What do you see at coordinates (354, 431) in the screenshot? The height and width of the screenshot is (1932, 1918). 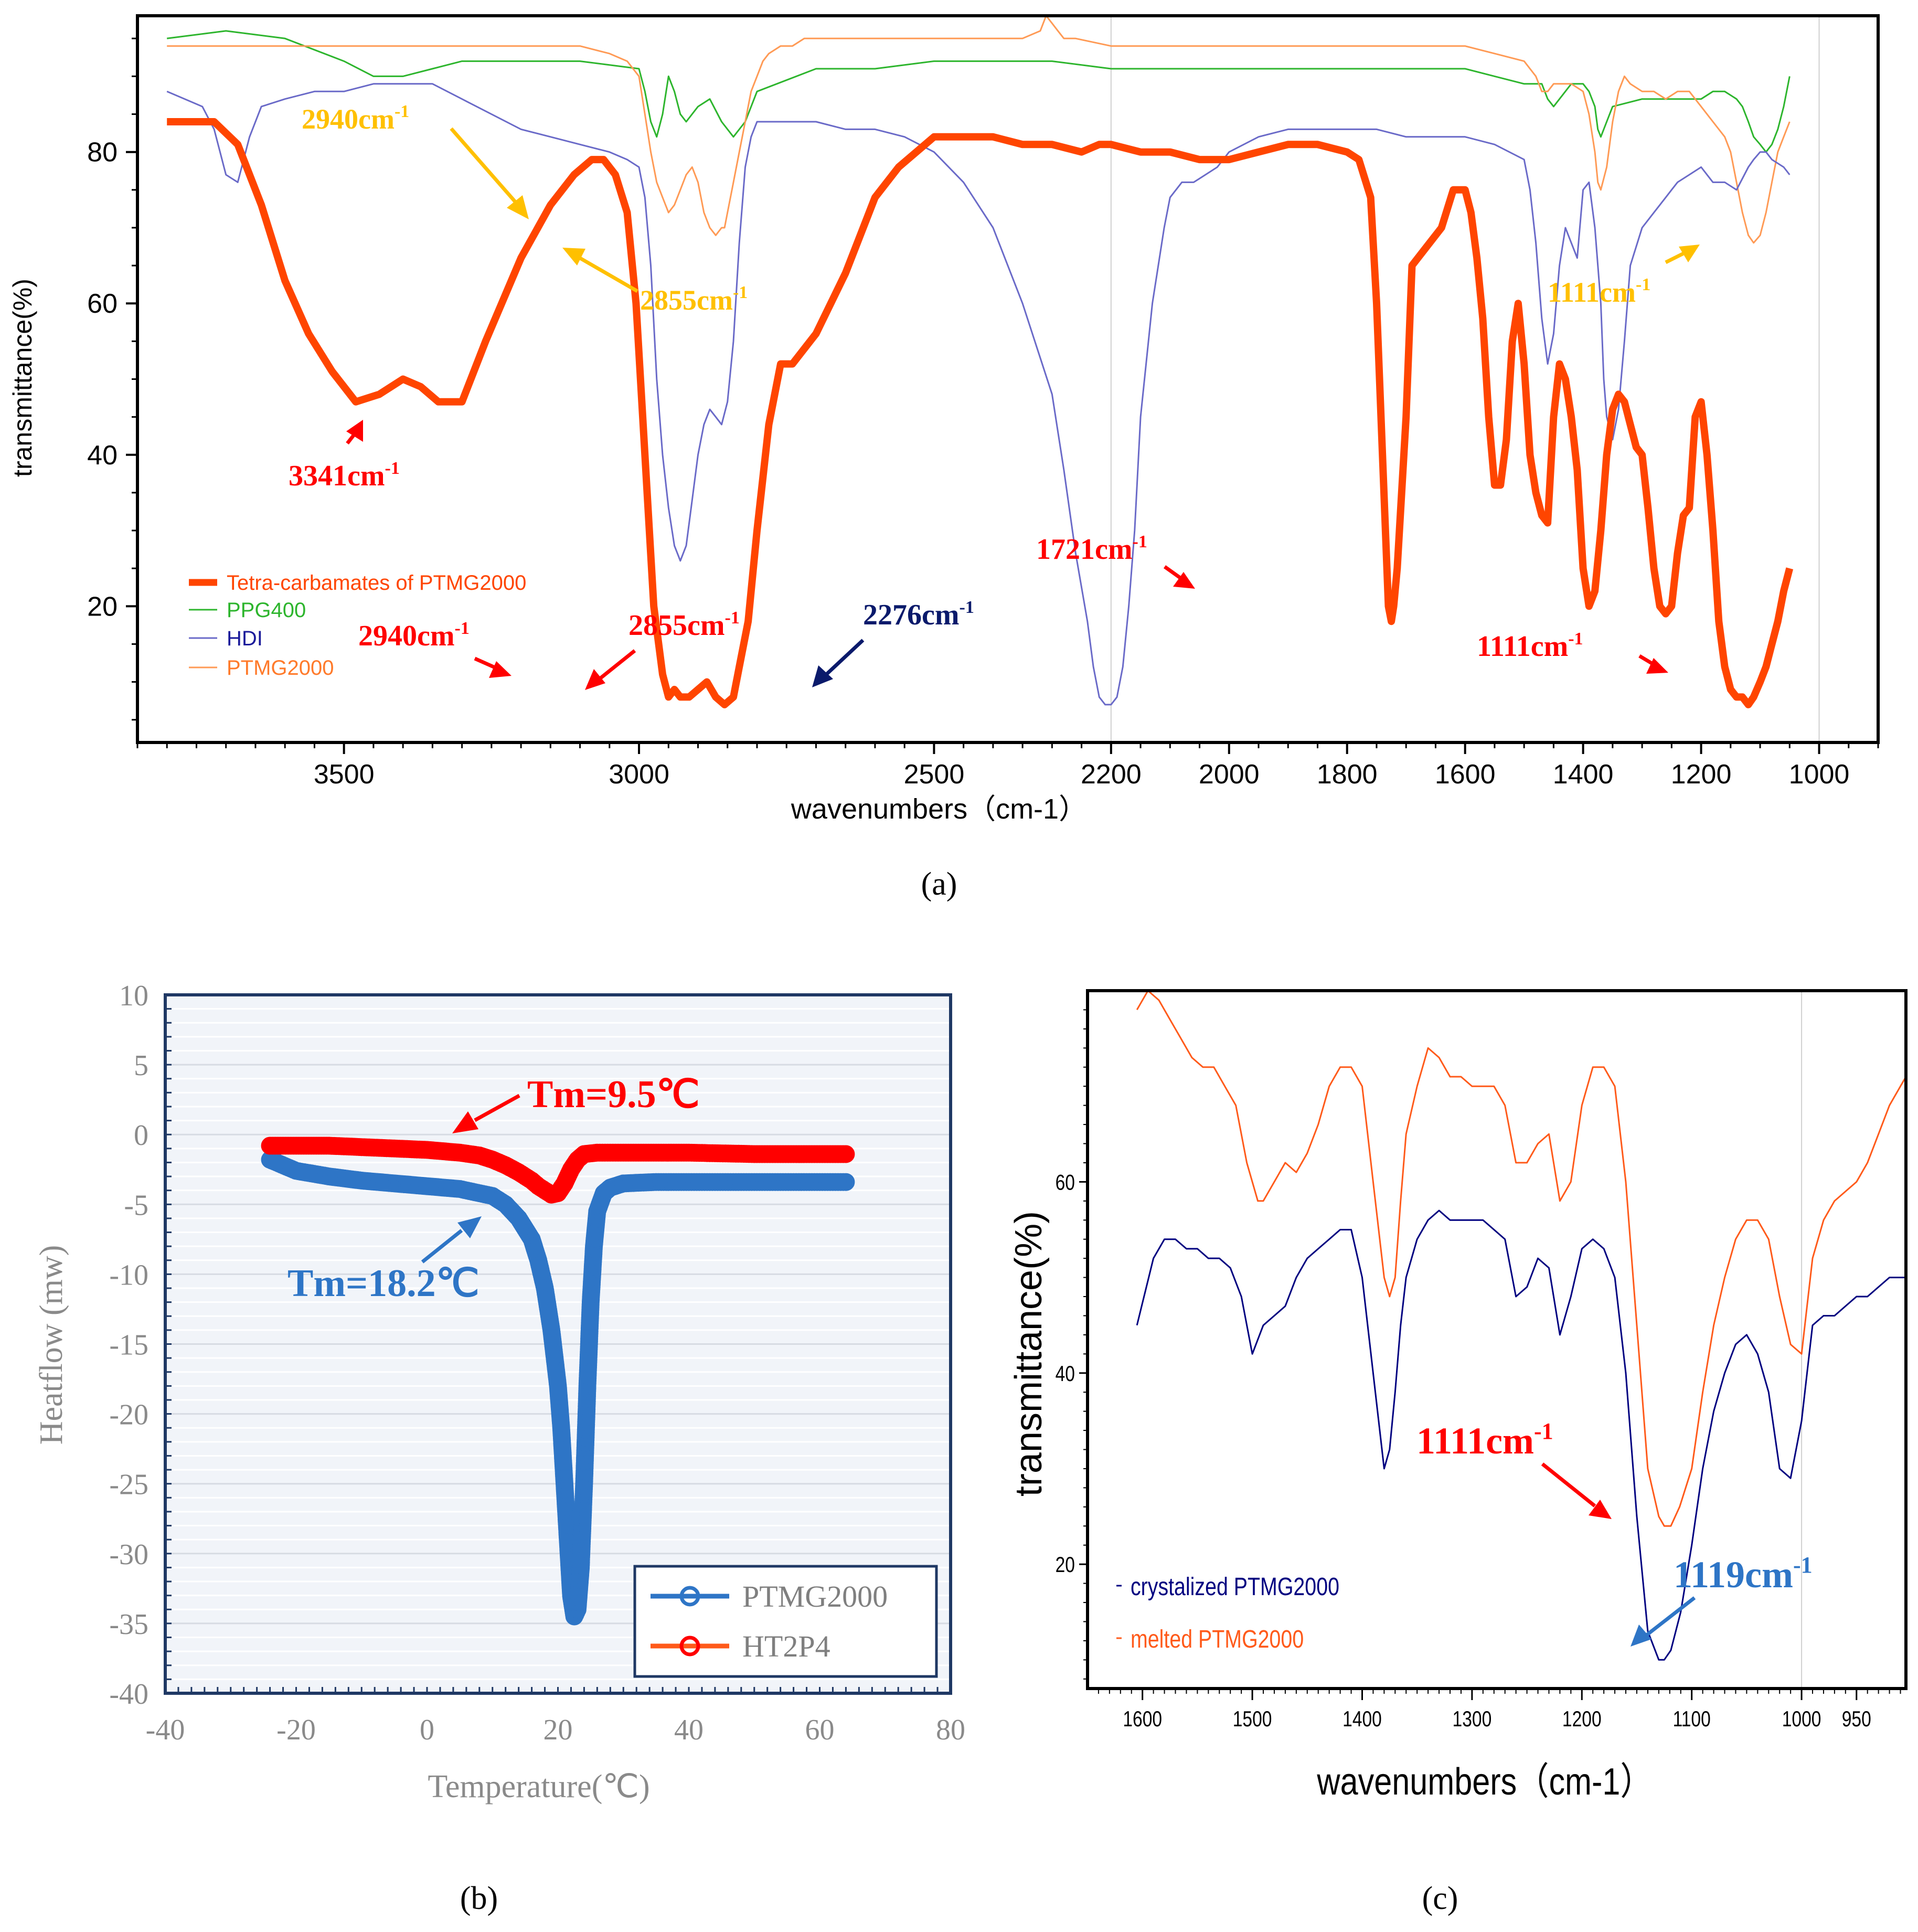 I see `arrowhead-3341-red` at bounding box center [354, 431].